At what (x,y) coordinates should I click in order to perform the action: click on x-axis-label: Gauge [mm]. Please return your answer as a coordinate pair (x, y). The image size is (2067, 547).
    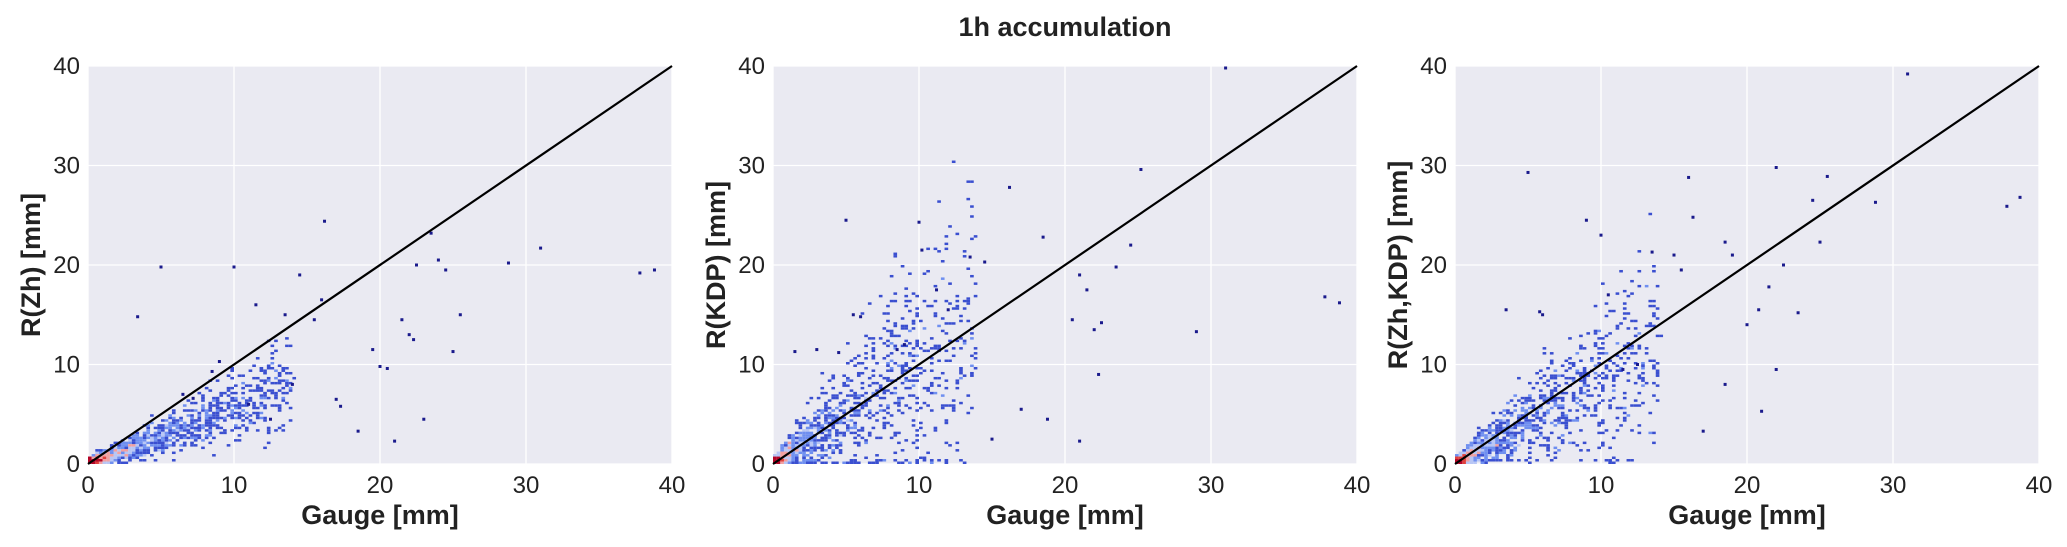
    Looking at the image, I should click on (1065, 515).